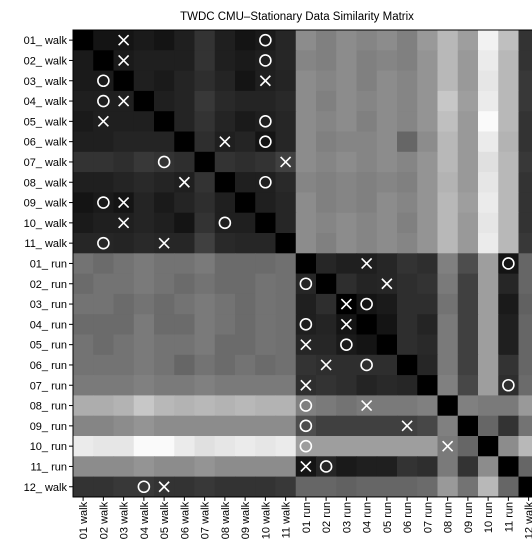 This screenshot has height=540, width=532. What do you see at coordinates (46, 224) in the screenshot?
I see `row-label: 10_ walk` at bounding box center [46, 224].